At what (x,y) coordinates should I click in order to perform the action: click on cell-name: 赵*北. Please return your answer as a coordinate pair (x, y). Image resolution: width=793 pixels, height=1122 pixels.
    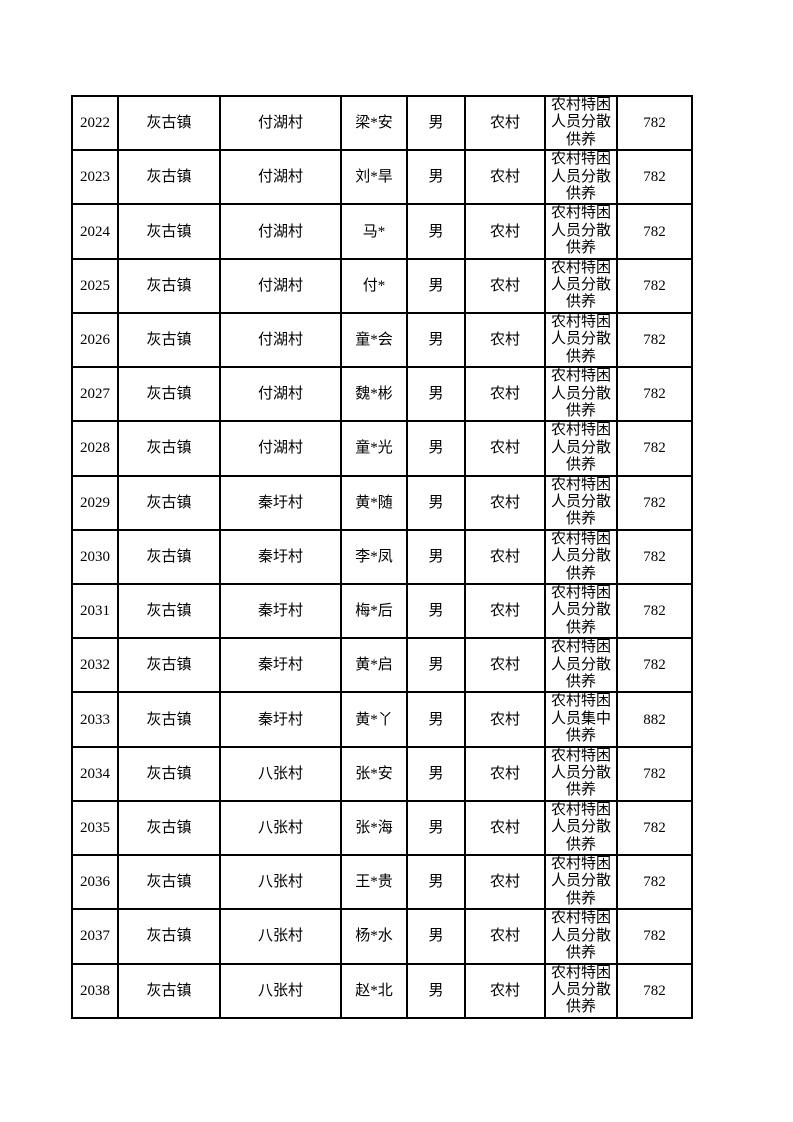
    Looking at the image, I should click on (374, 990).